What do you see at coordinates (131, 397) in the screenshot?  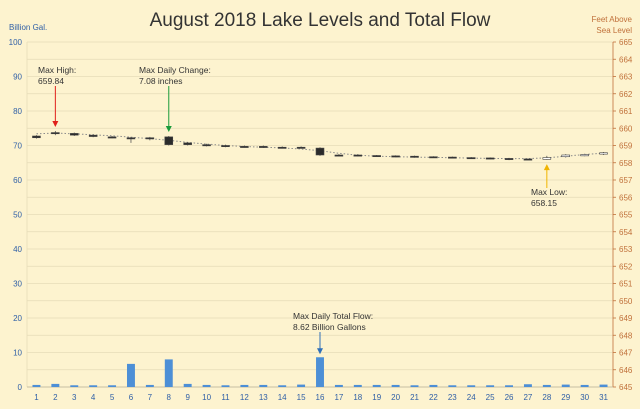 I see `x-tick-label: 6` at bounding box center [131, 397].